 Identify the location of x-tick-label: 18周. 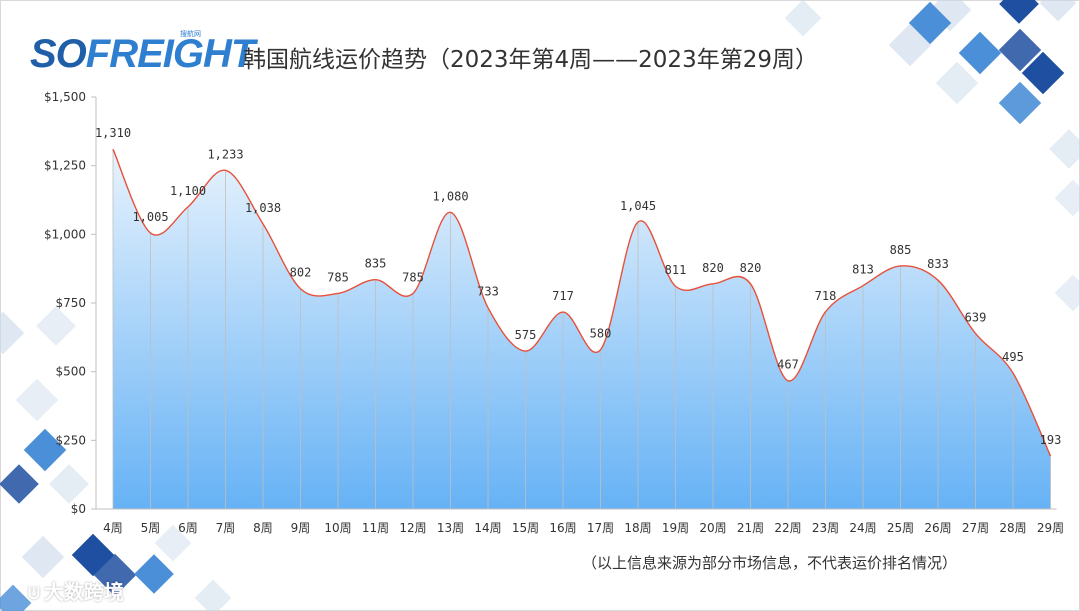
(637, 528).